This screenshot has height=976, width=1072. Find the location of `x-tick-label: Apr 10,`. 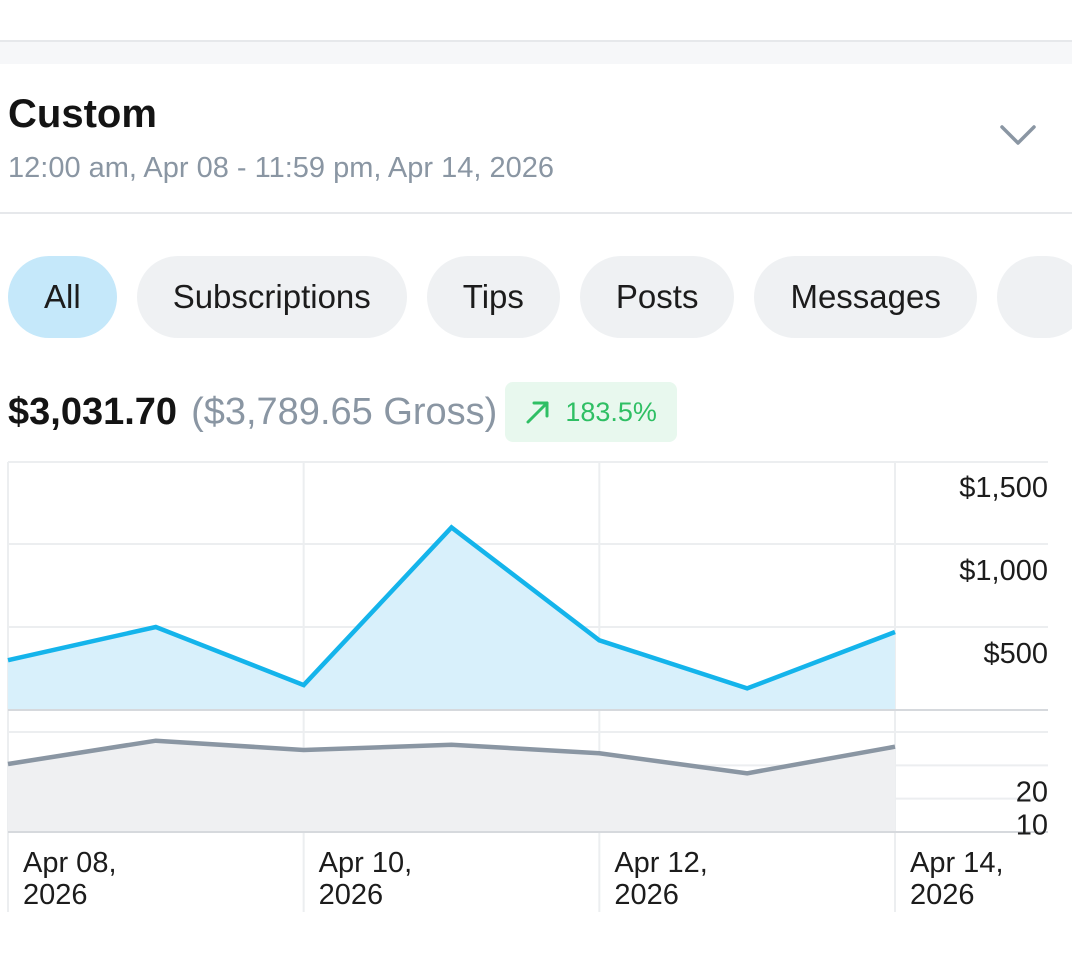

x-tick-label: Apr 10, is located at coordinates (366, 863).